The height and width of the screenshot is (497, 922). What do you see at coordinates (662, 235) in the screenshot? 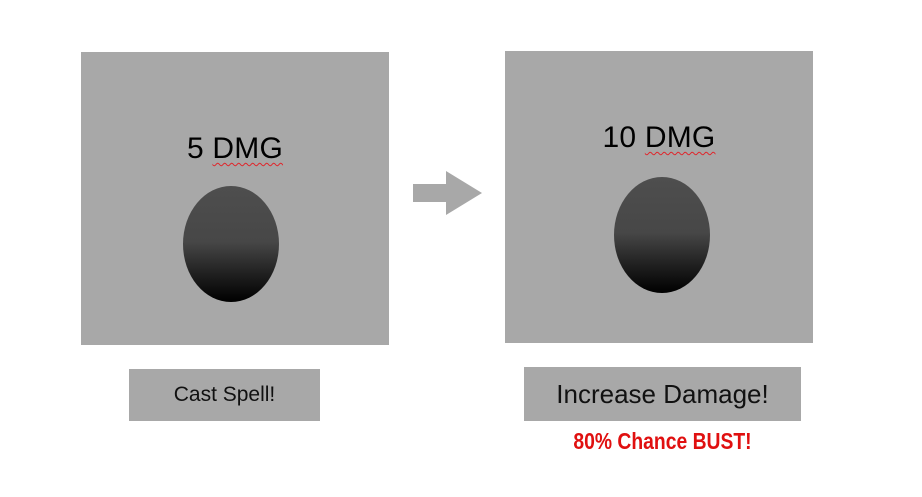
I see `boosted-spell-orb` at bounding box center [662, 235].